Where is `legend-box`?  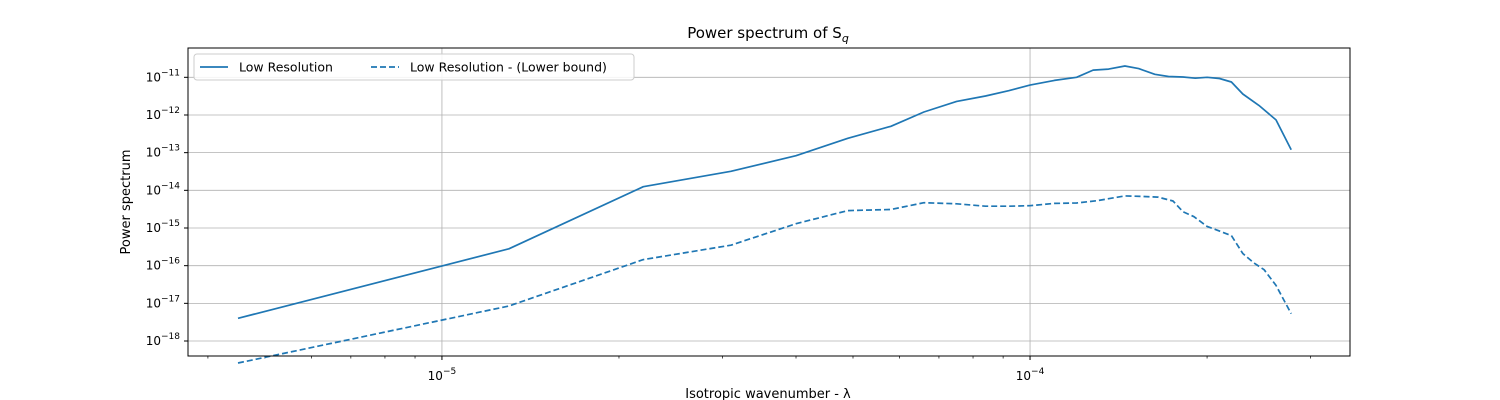 legend-box is located at coordinates (414, 67).